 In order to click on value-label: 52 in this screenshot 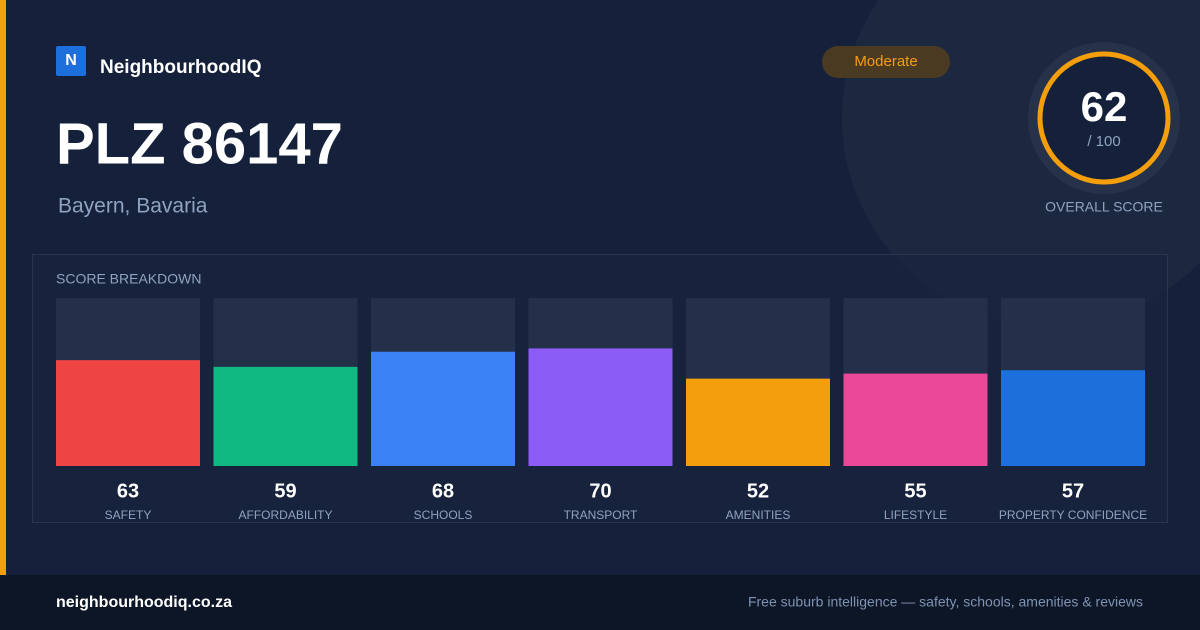, I will do `click(758, 491)`.